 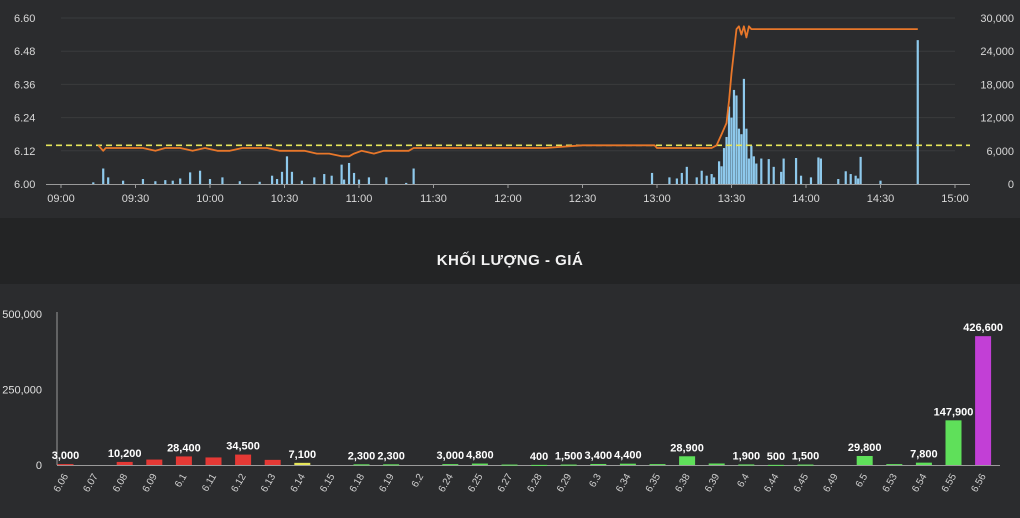 I want to click on x-tick-label: 6.14, so click(x=298, y=483).